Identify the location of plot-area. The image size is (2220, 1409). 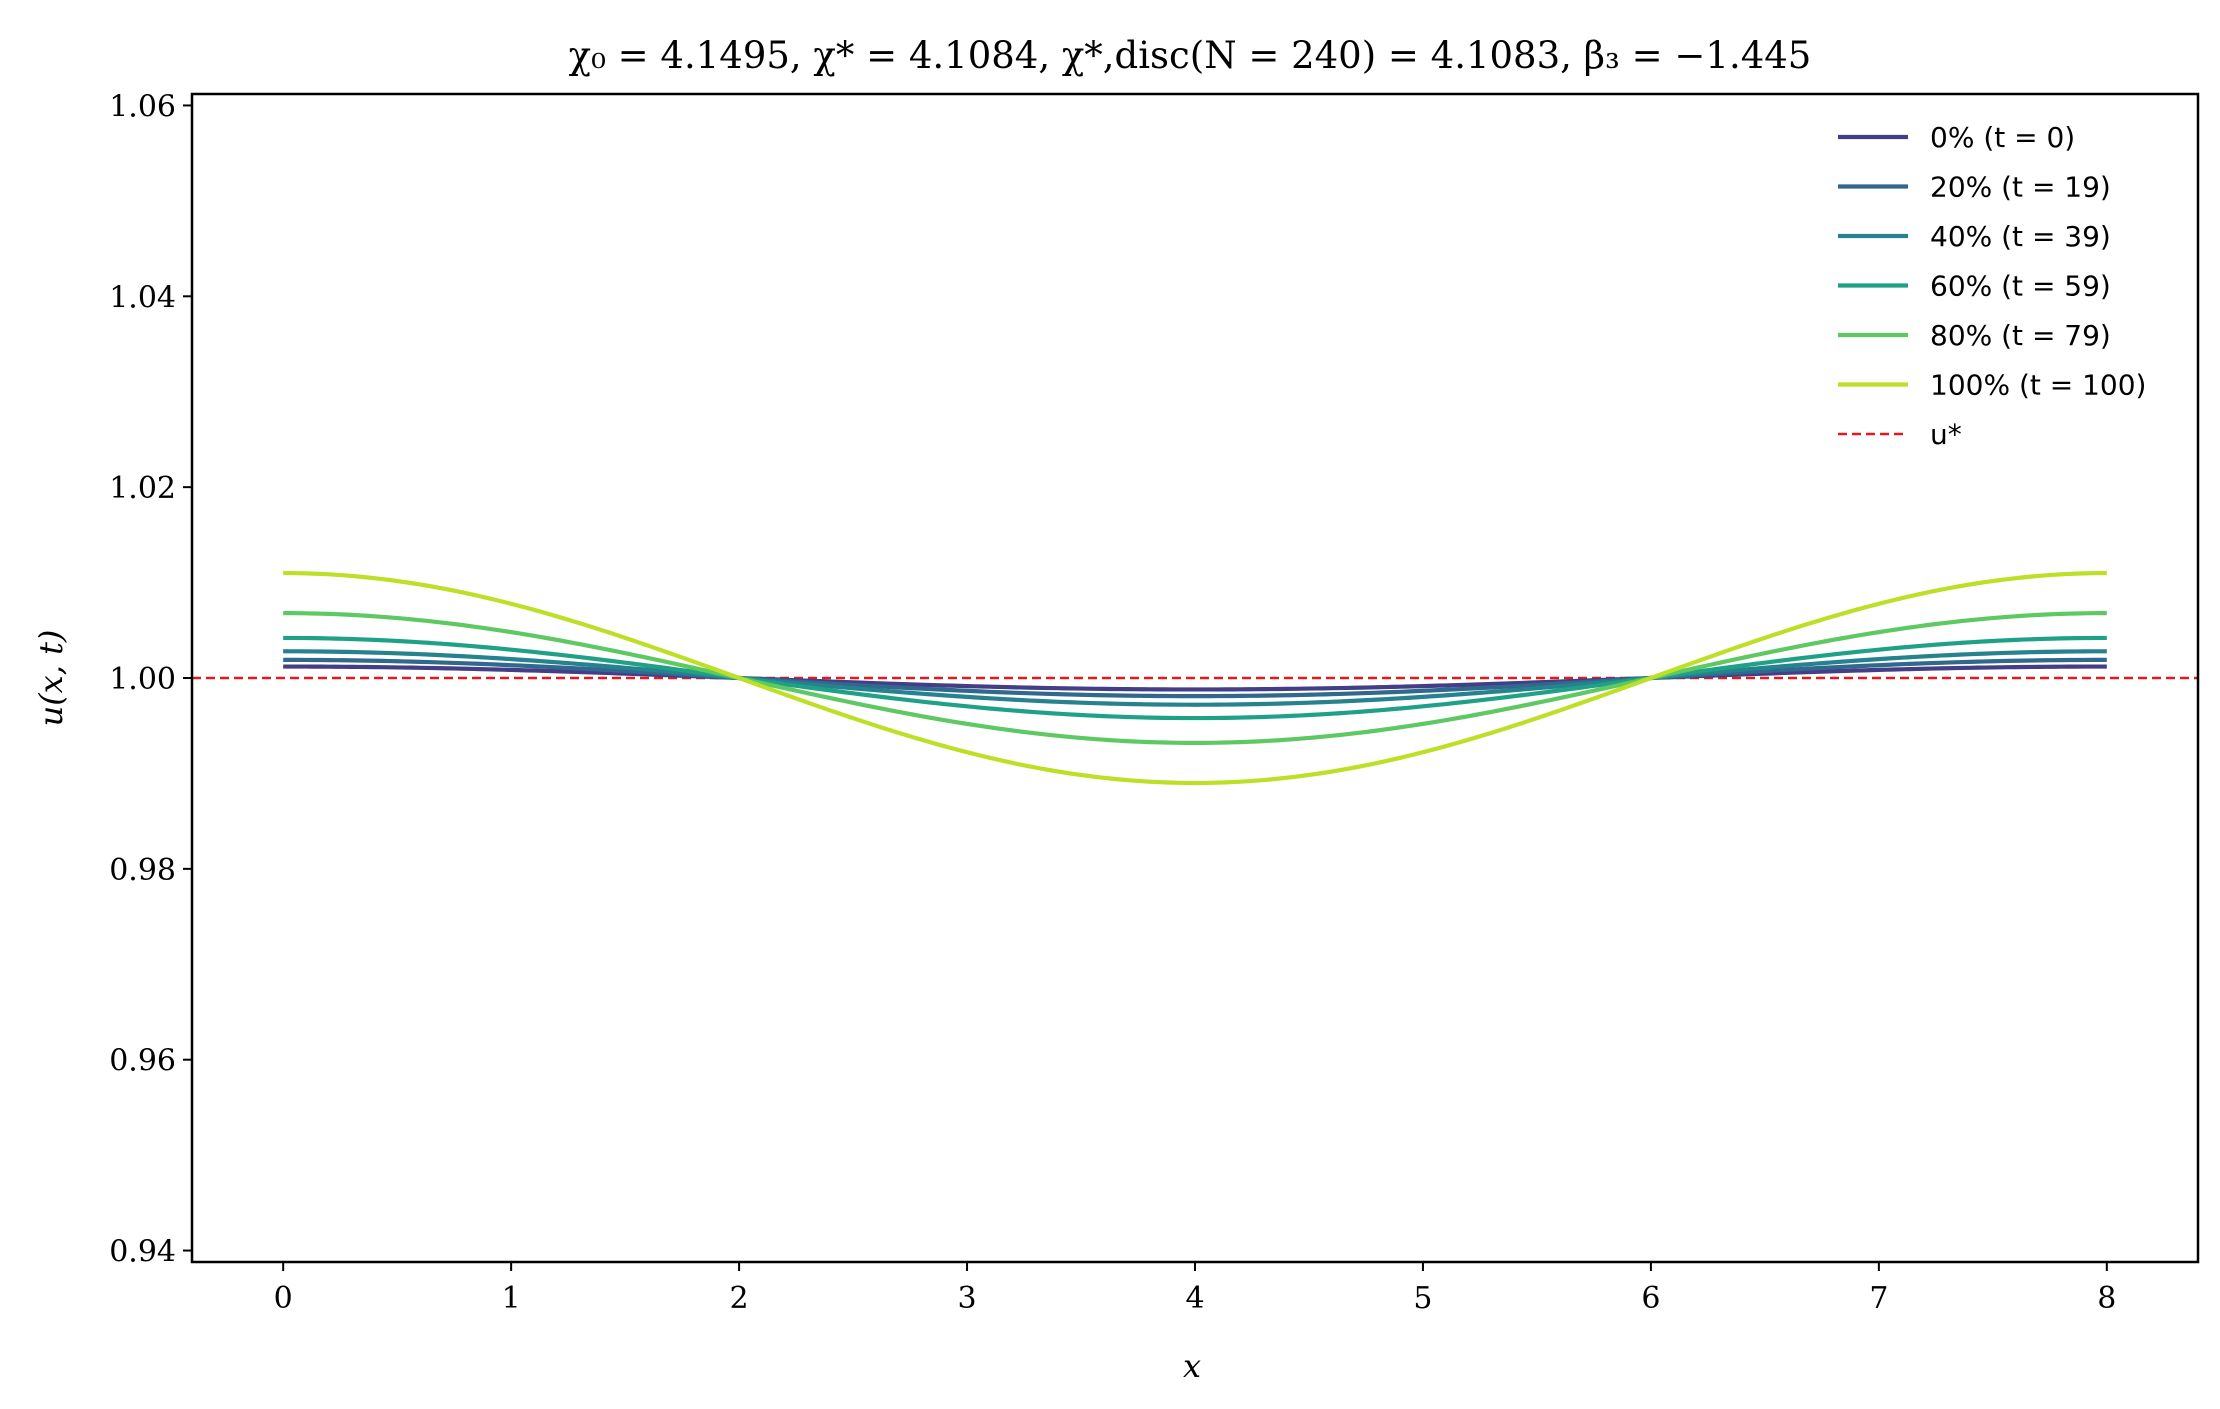
(1195, 678).